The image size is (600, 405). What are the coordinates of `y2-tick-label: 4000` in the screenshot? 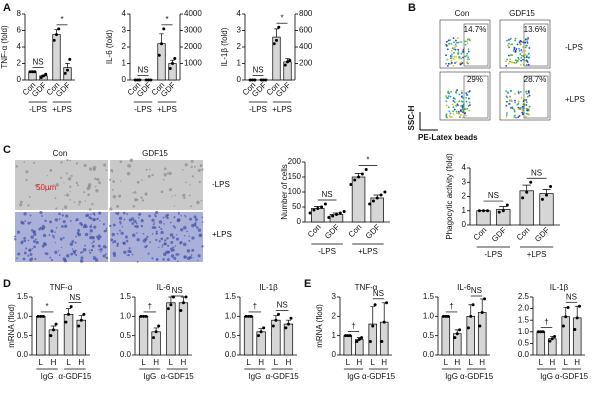 It's located at (193, 13).